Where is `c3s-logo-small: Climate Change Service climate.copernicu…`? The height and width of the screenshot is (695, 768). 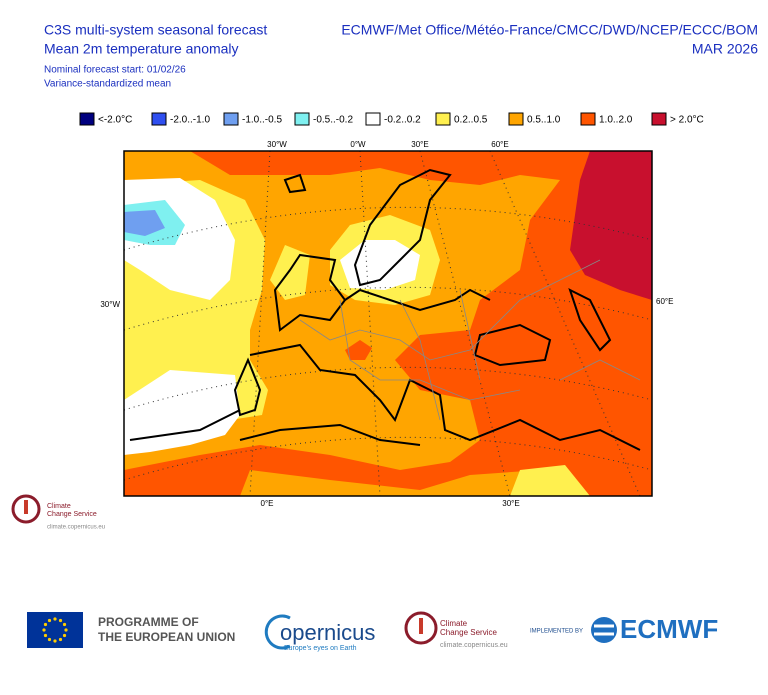 c3s-logo-small: Climate Change Service climate.copernicu… is located at coordinates (58, 512).